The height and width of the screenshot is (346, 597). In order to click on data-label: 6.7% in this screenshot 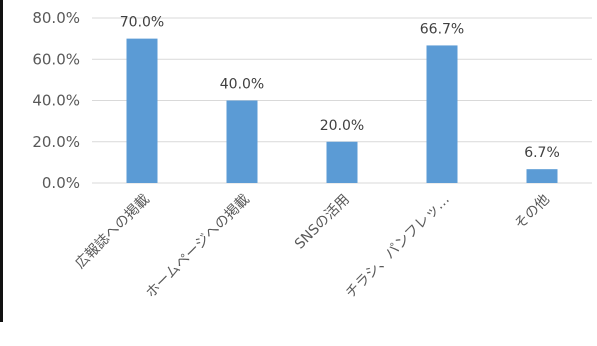, I will do `click(542, 153)`.